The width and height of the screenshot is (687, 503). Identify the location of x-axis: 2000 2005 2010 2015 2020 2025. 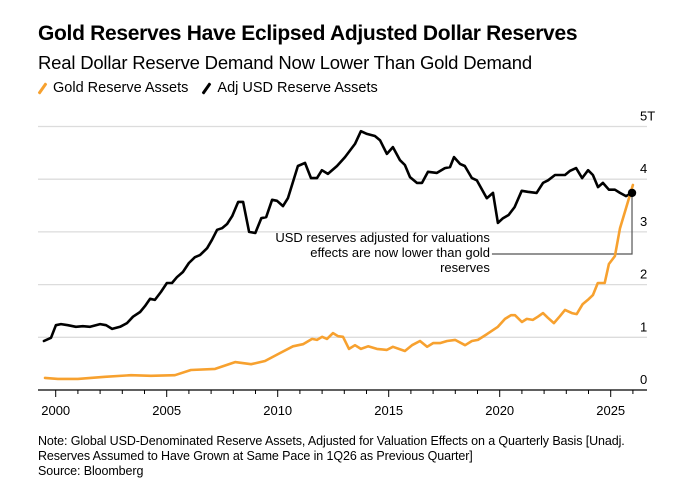
(342, 403).